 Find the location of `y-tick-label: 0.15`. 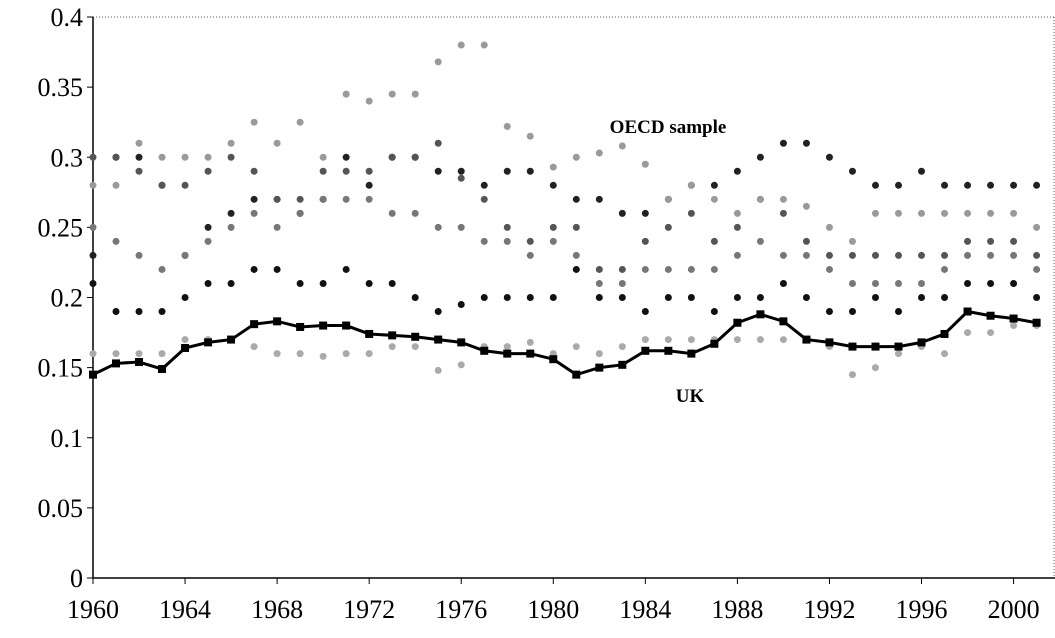

y-tick-label: 0.15 is located at coordinates (61, 368).